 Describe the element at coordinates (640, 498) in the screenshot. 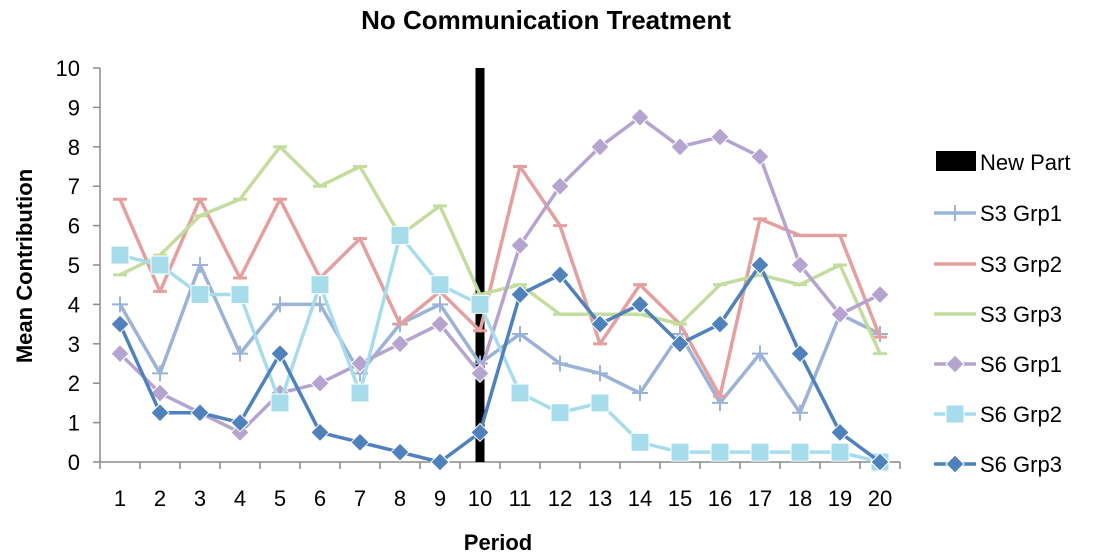

I see `x-tick-label: 14` at that location.